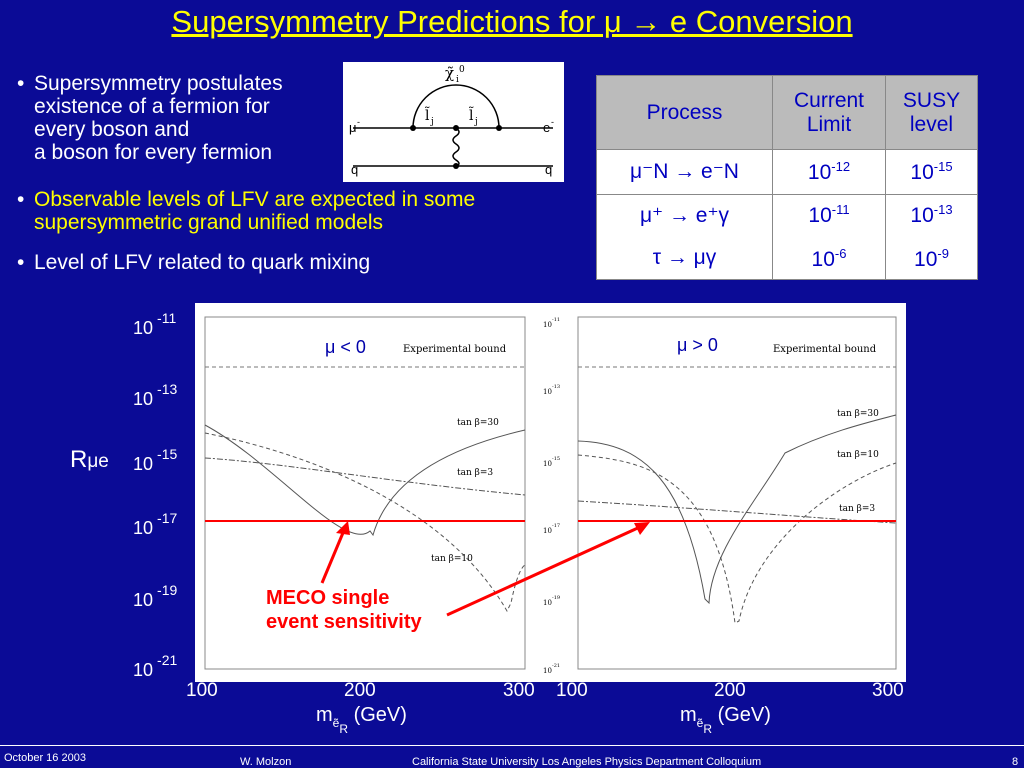  I want to click on right-label-tanb3: tan β=3, so click(857, 509).